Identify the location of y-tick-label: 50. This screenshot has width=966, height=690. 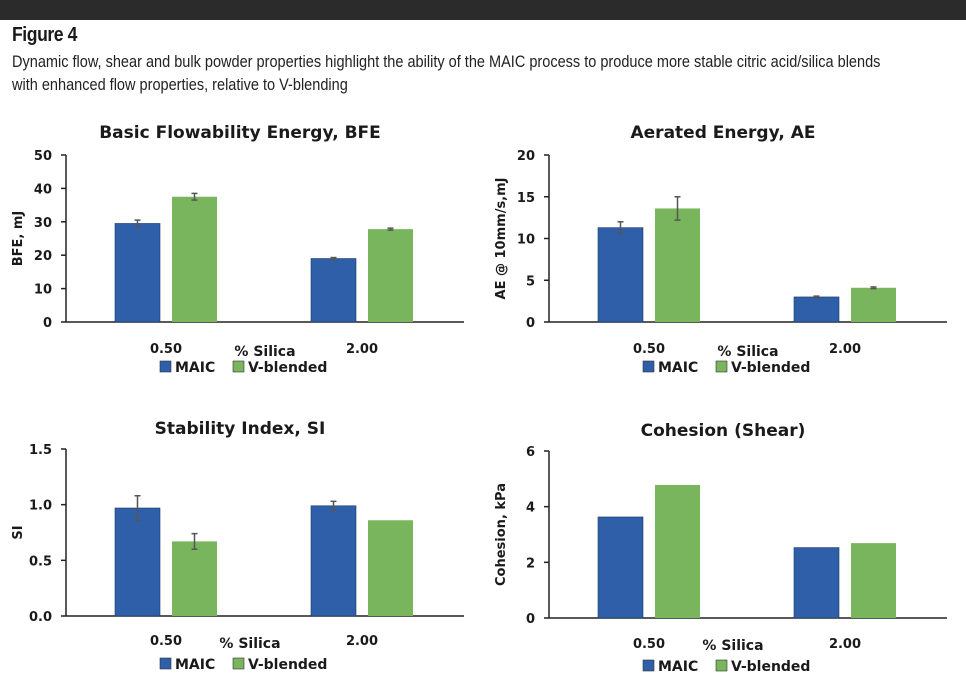
(43, 156).